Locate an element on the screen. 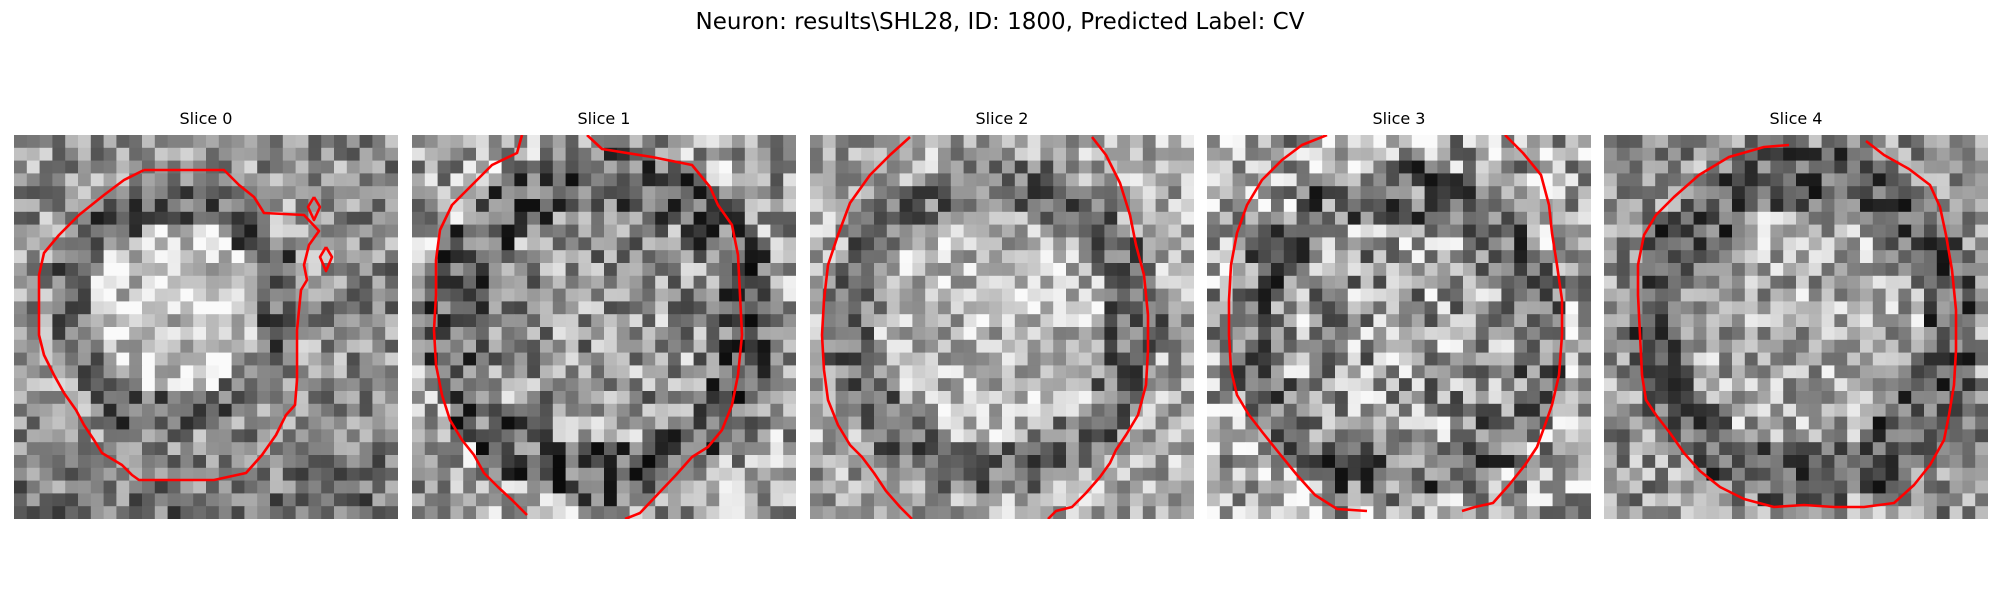 This screenshot has width=2000, height=600. slice-title-3: Slice 3 is located at coordinates (1399, 118).